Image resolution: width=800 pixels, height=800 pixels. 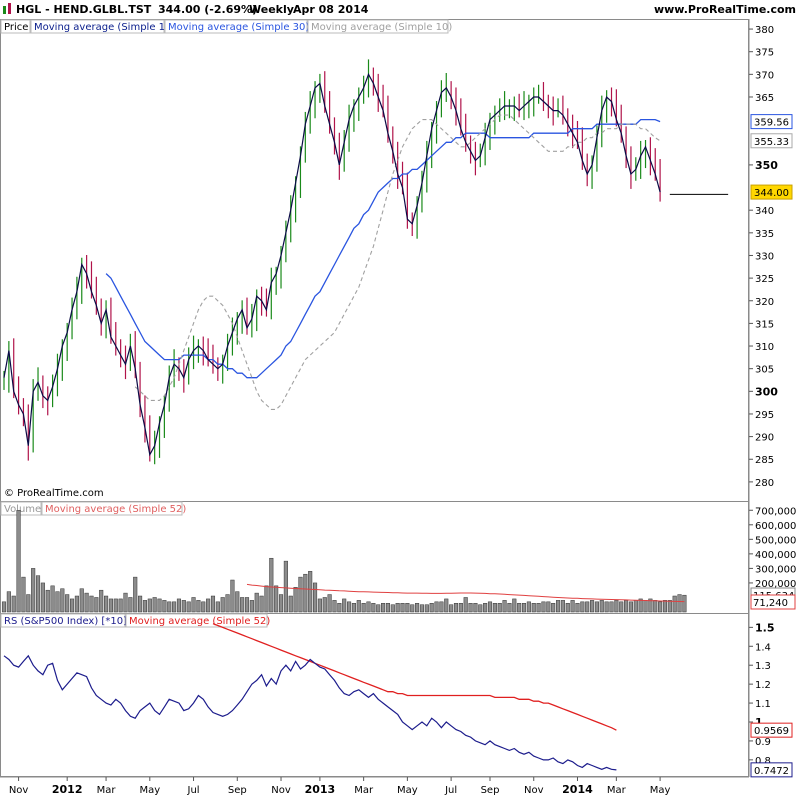 What do you see at coordinates (84, 9) in the screenshot?
I see `symbol-title: HGL - HEND.GLBL.TST` at bounding box center [84, 9].